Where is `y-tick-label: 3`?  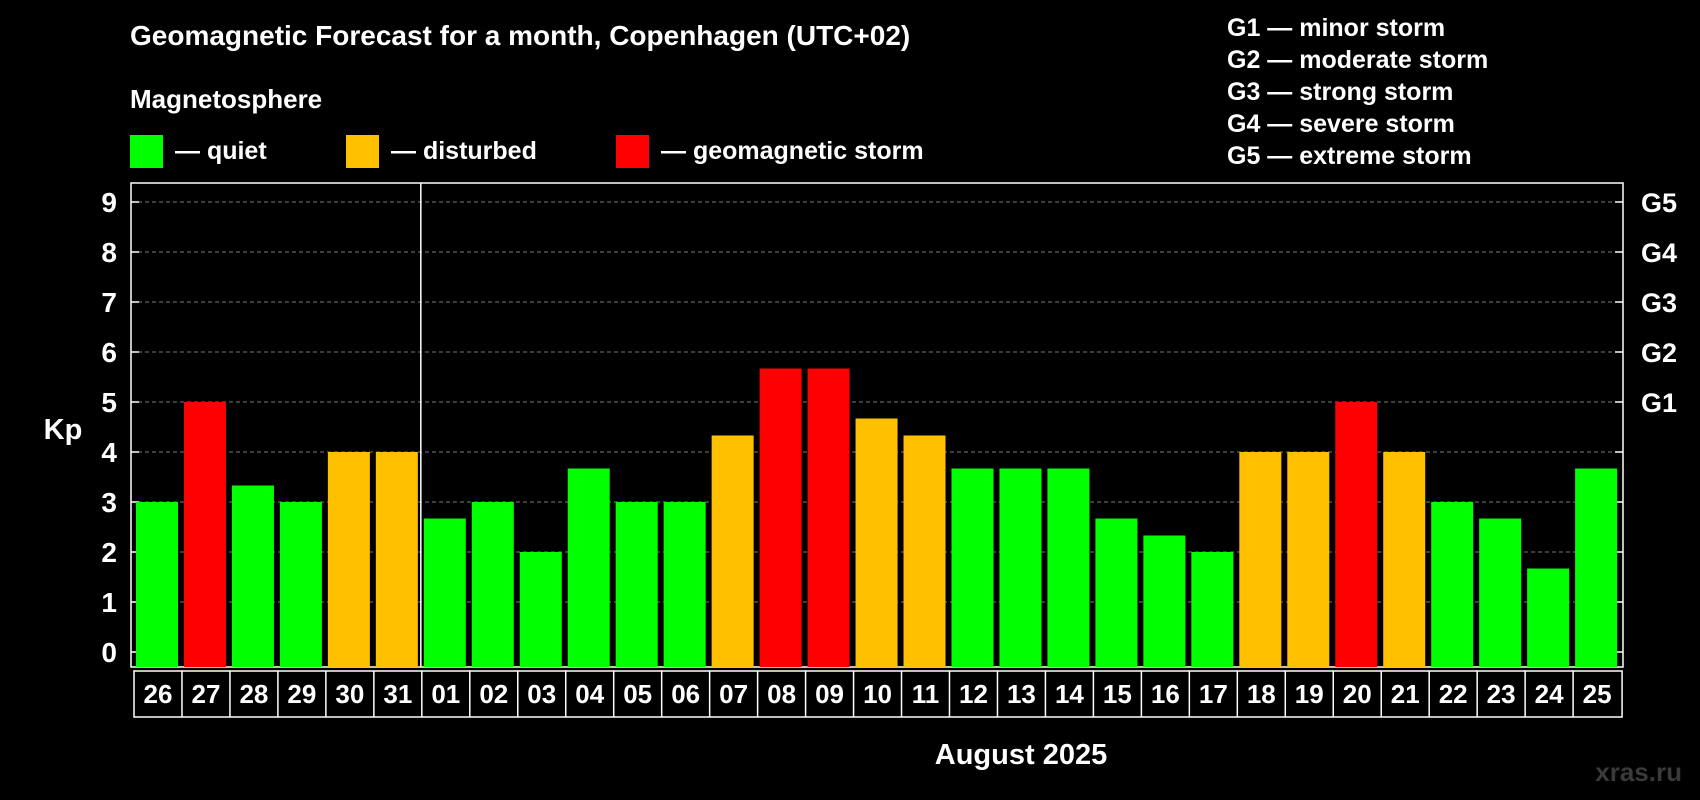 y-tick-label: 3 is located at coordinates (109, 502).